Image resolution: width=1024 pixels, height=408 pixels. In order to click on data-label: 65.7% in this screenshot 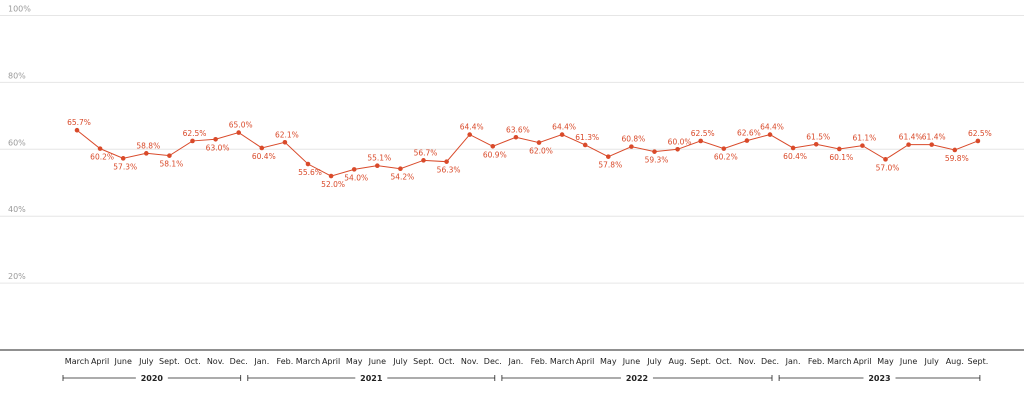, I will do `click(79, 122)`.